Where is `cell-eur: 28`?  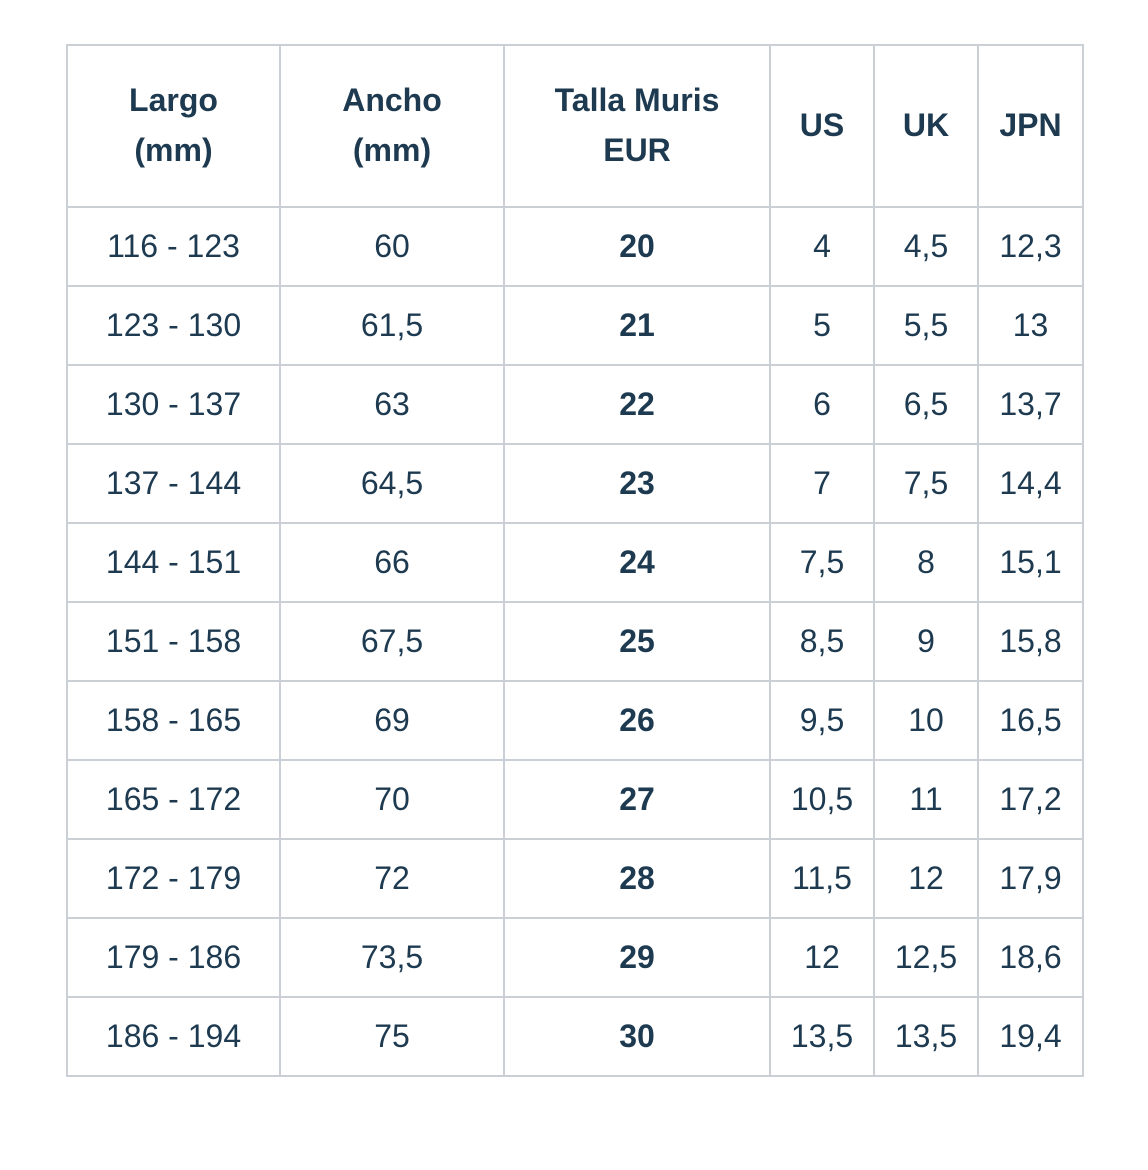
cell-eur: 28 is located at coordinates (637, 878).